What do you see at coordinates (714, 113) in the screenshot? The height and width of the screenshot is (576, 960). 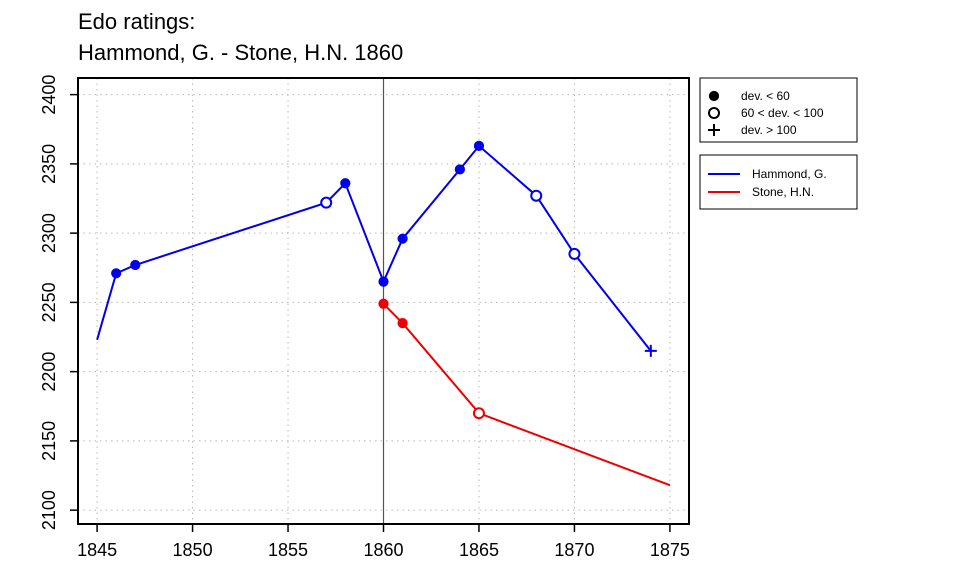 I see `legend-marker-open-circle` at bounding box center [714, 113].